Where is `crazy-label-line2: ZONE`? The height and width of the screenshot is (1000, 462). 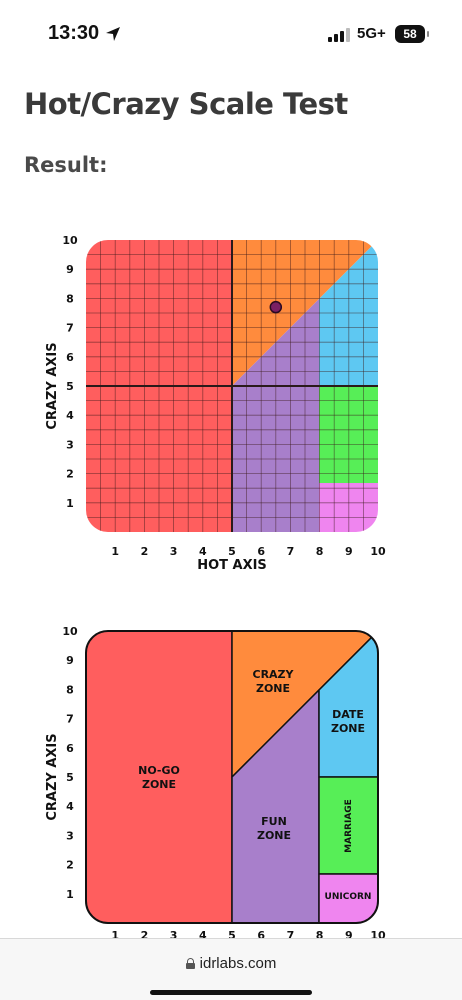
crazy-label-line2: ZONE is located at coordinates (273, 688).